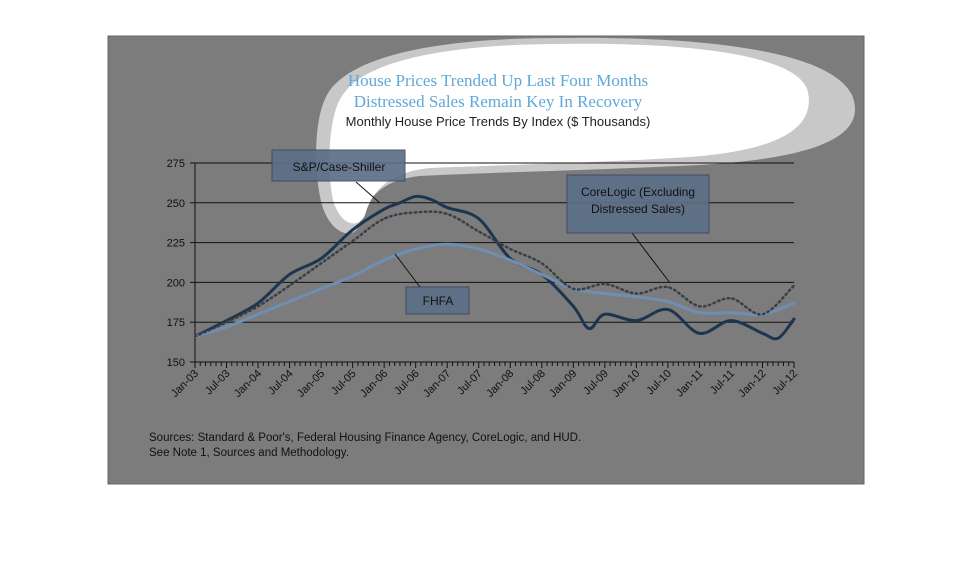  I want to click on y-tick-label: 250, so click(176, 204).